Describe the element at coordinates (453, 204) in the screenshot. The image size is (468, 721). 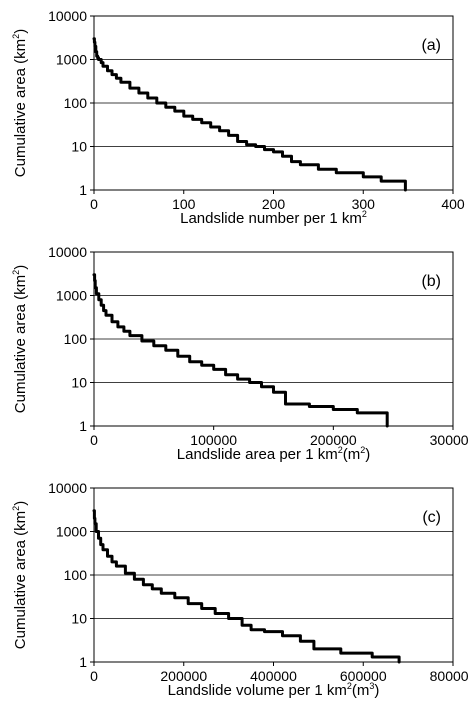
I see `x-tick-label: 400` at that location.